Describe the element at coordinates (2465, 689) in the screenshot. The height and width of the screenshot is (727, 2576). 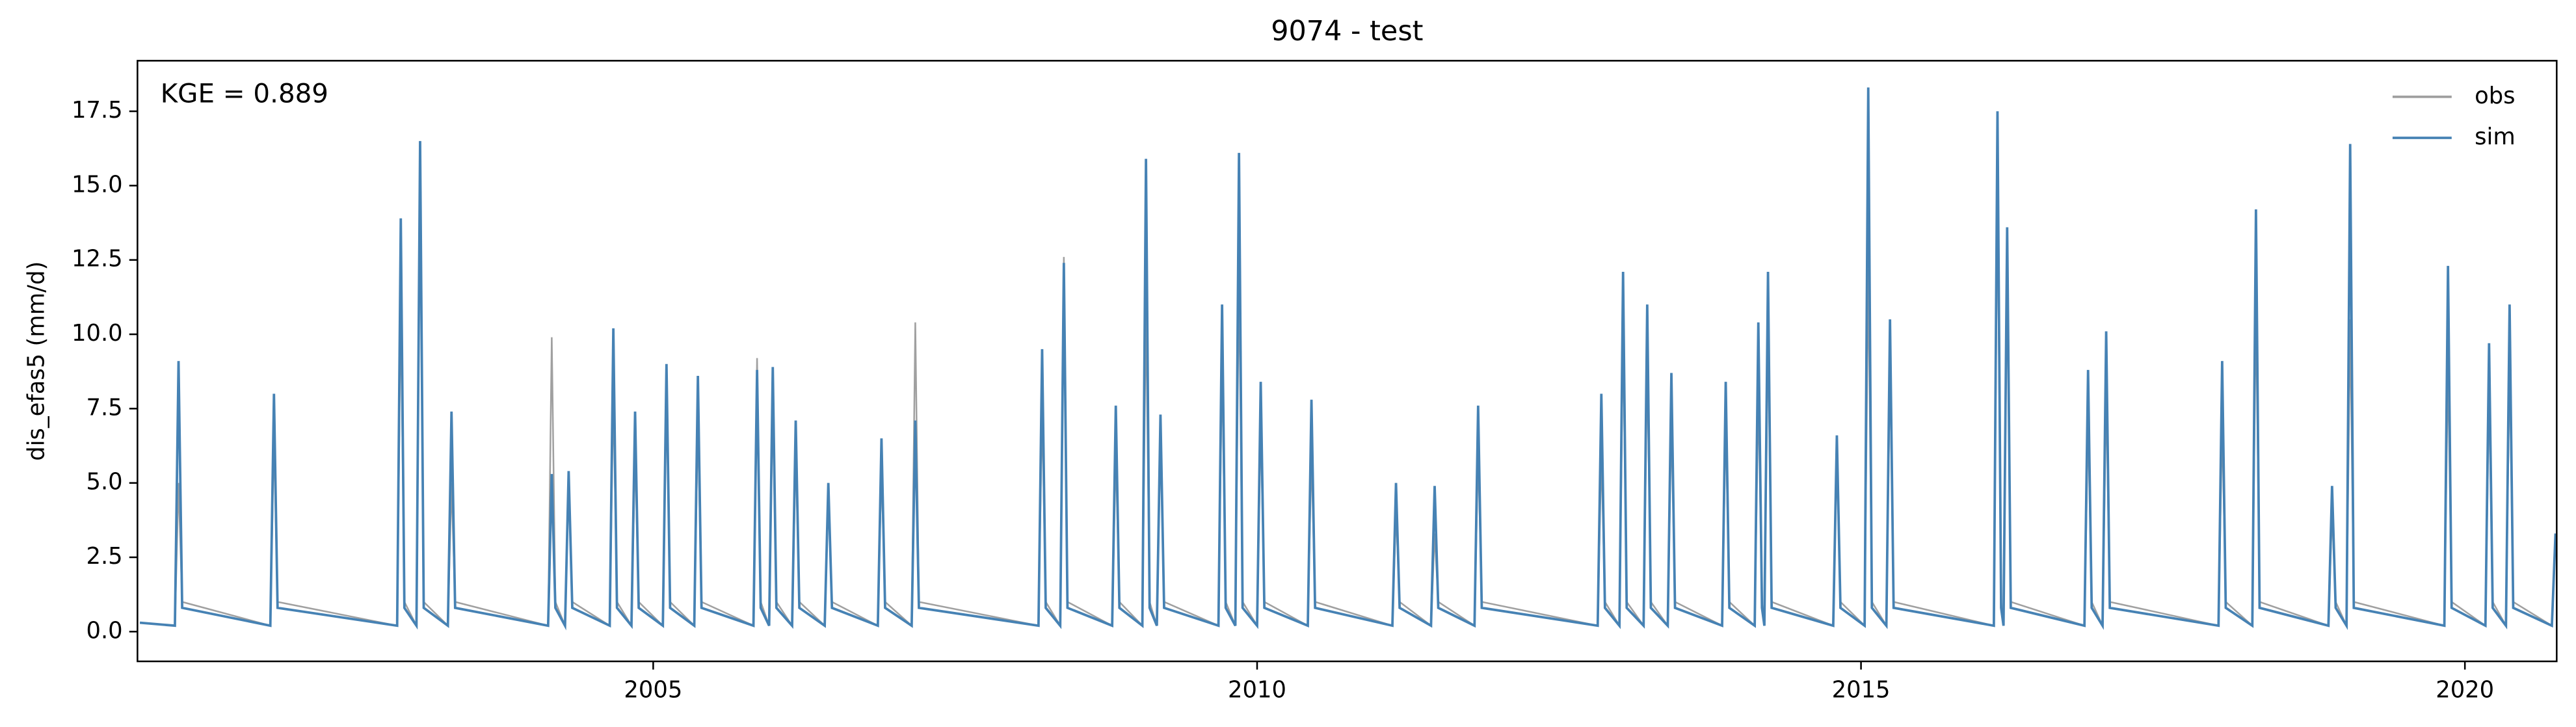
I see `x-tick-label: 2020` at that location.